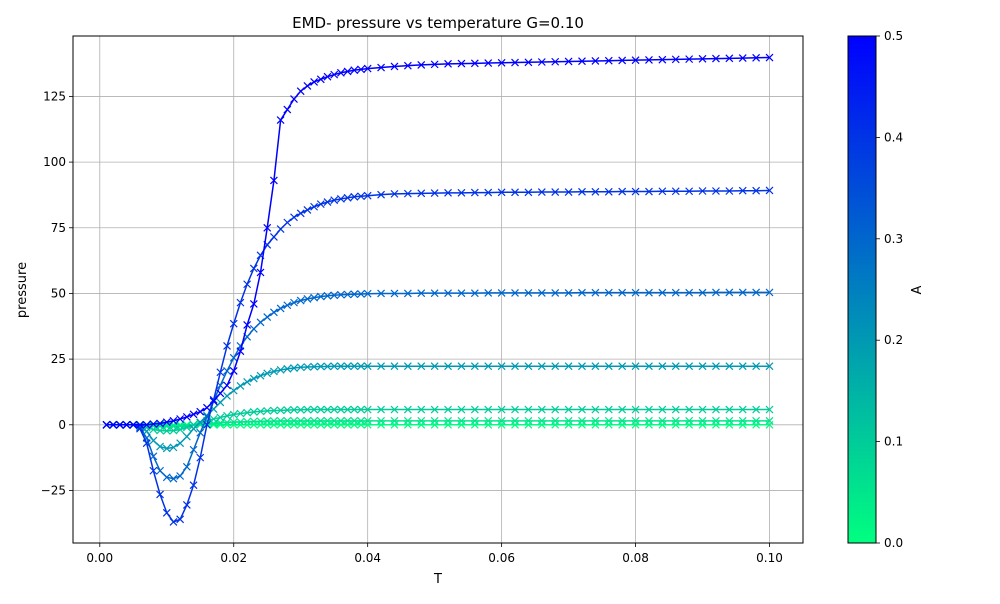 The height and width of the screenshot is (604, 1000). Describe the element at coordinates (58, 228) in the screenshot. I see `y-tick-label: 75` at that location.